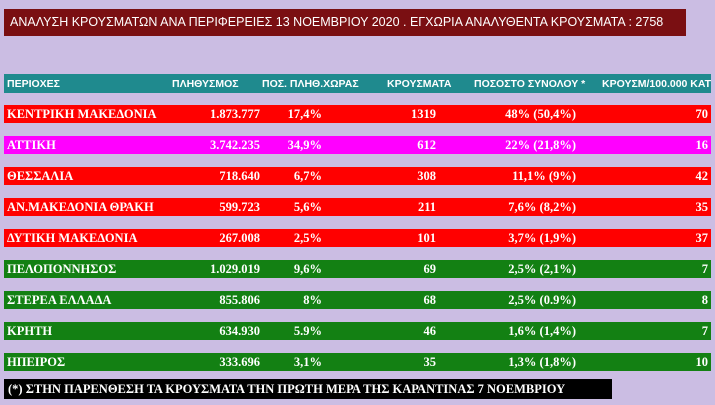 The image size is (715, 405). I want to click on cases-cell: 1319, so click(423, 113).